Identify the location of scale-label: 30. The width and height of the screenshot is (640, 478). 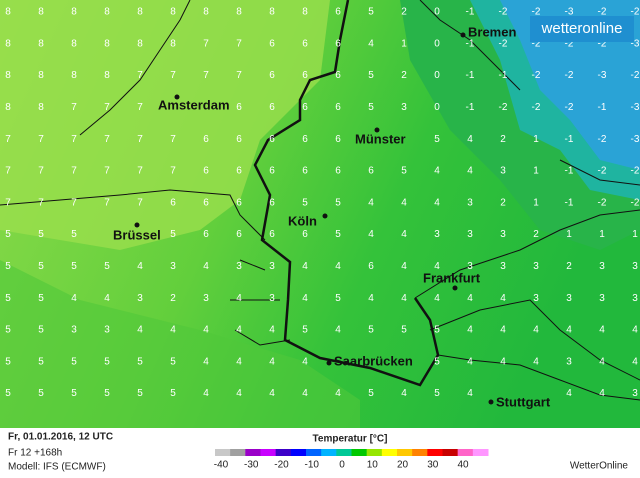
(433, 465).